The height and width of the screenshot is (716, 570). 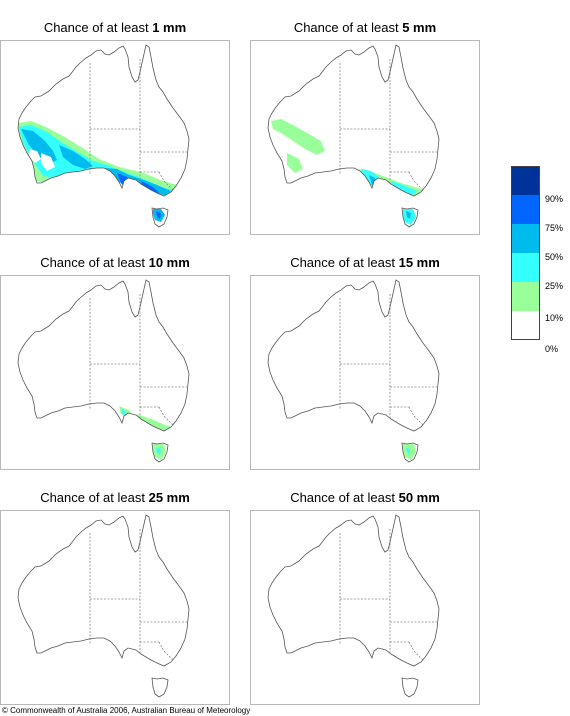 What do you see at coordinates (552, 349) in the screenshot?
I see `legend-label-0: 0%` at bounding box center [552, 349].